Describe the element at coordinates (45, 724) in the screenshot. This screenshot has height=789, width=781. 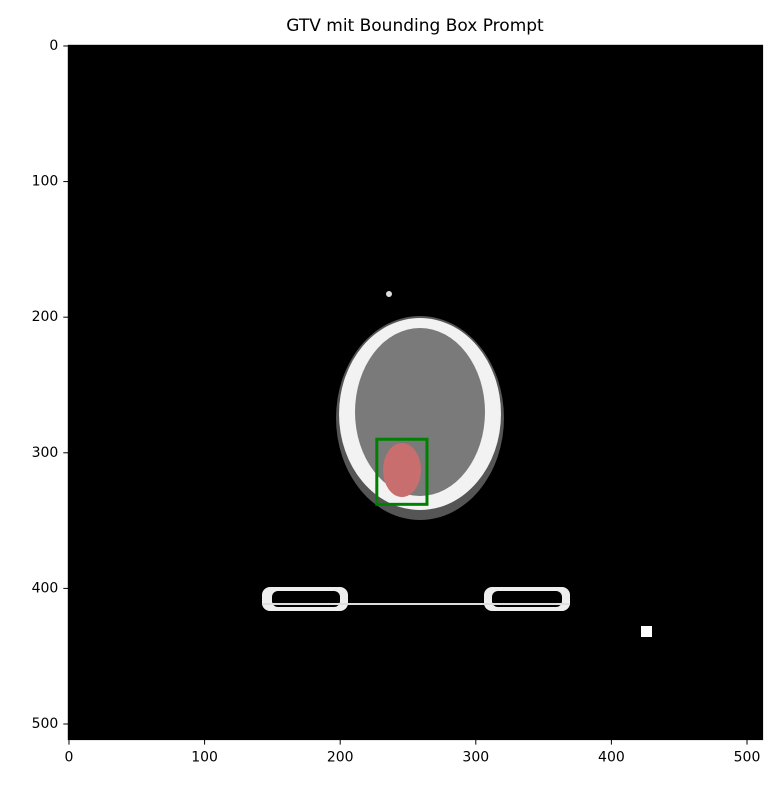
I see `y-tick-label: 500` at that location.